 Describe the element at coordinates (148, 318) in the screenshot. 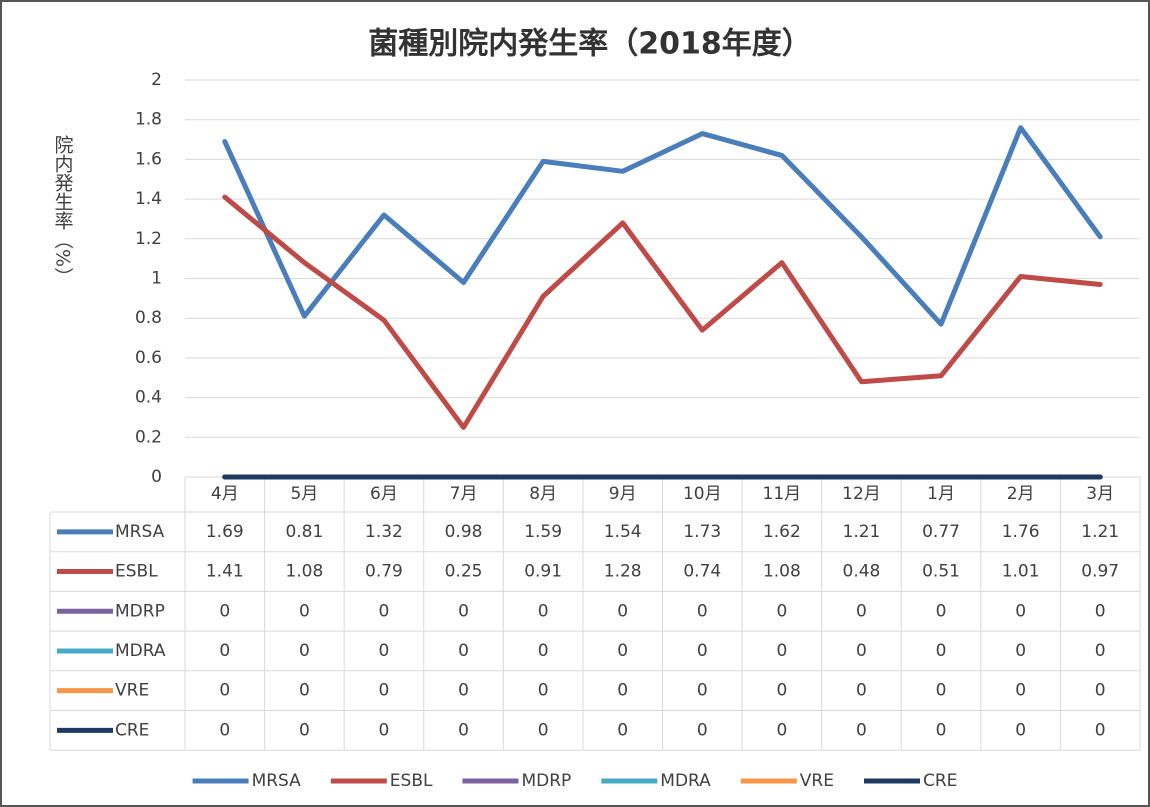

I see `y-tick-label: 0.8` at that location.